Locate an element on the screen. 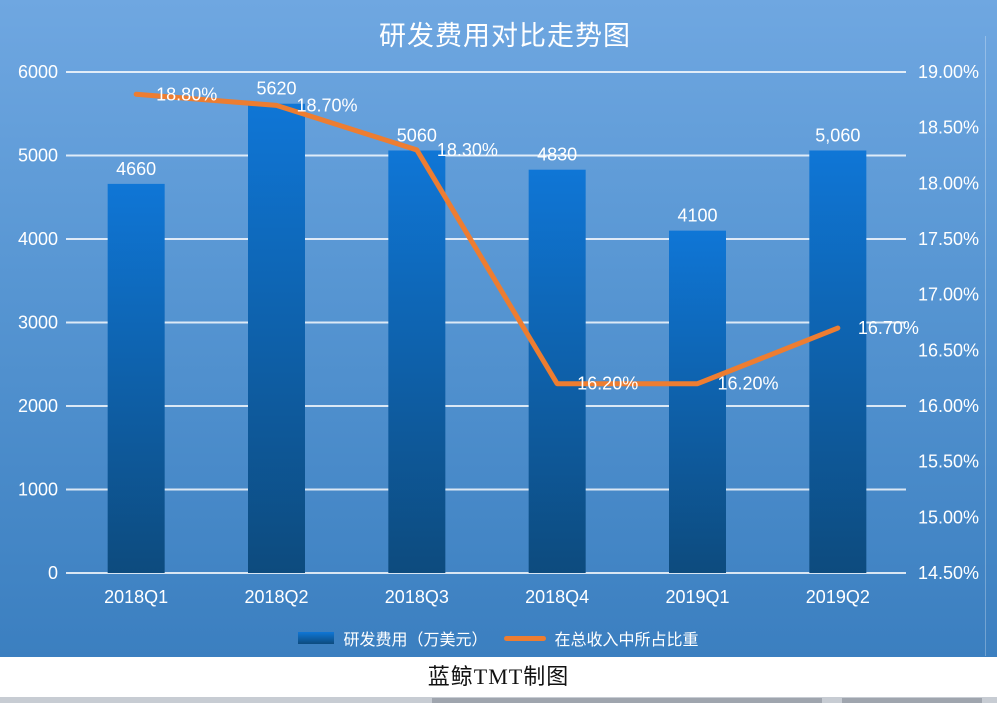  left-axis-tick-label: 5000 is located at coordinates (38, 156).